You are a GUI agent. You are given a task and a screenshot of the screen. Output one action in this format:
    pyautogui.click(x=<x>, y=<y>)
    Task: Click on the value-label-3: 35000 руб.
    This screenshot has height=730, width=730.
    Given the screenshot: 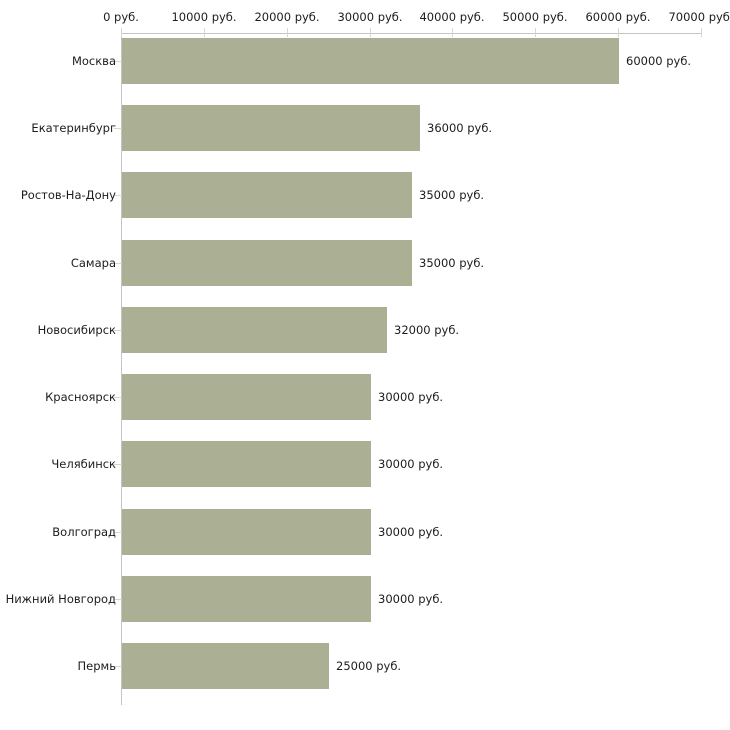 What is the action you would take?
    pyautogui.click(x=452, y=263)
    